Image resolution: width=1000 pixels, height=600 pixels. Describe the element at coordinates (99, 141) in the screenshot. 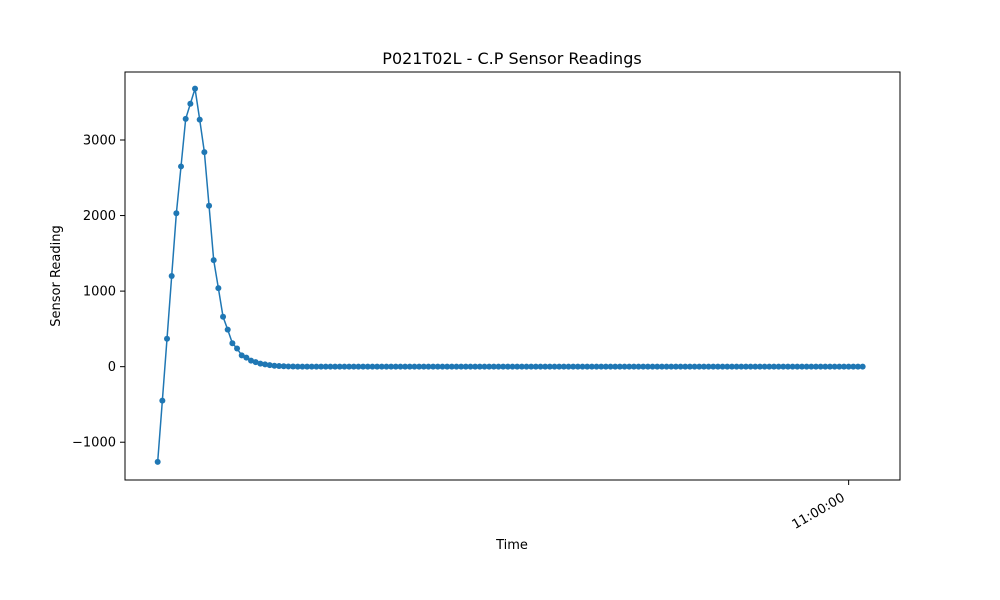

I see `y-tick-label: 3000` at that location.